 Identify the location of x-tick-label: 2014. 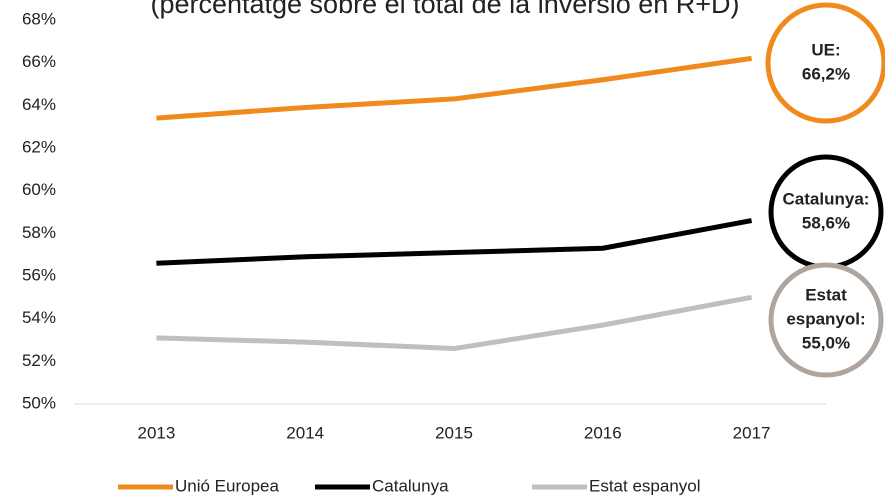
(305, 432).